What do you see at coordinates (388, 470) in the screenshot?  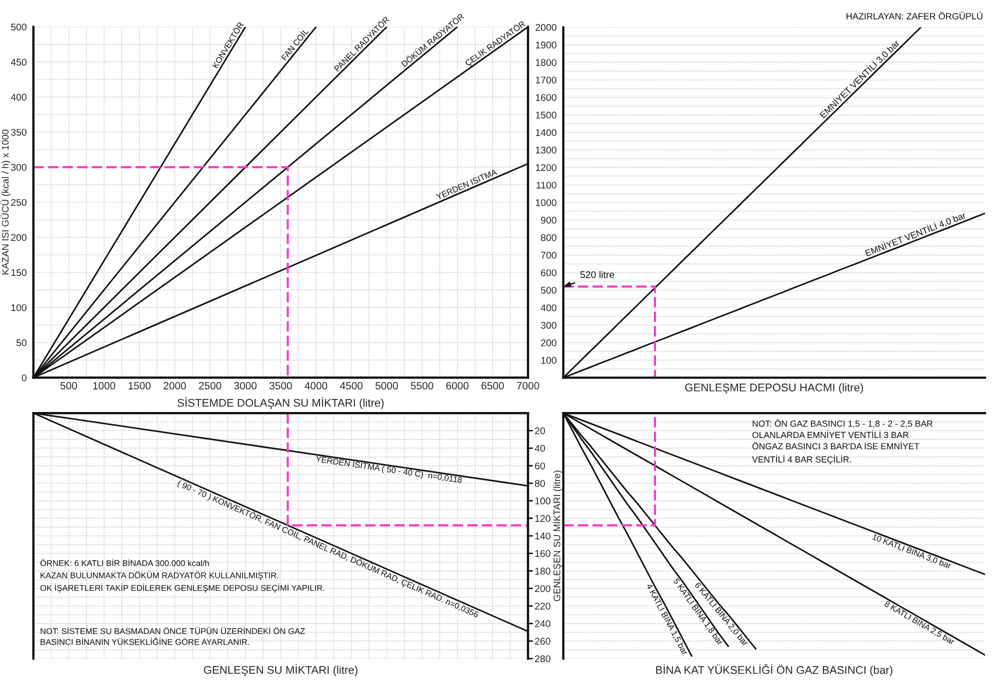 I see `text: YERDEN ISITMA ( 50 - 40 C) n=0,0118` at bounding box center [388, 470].